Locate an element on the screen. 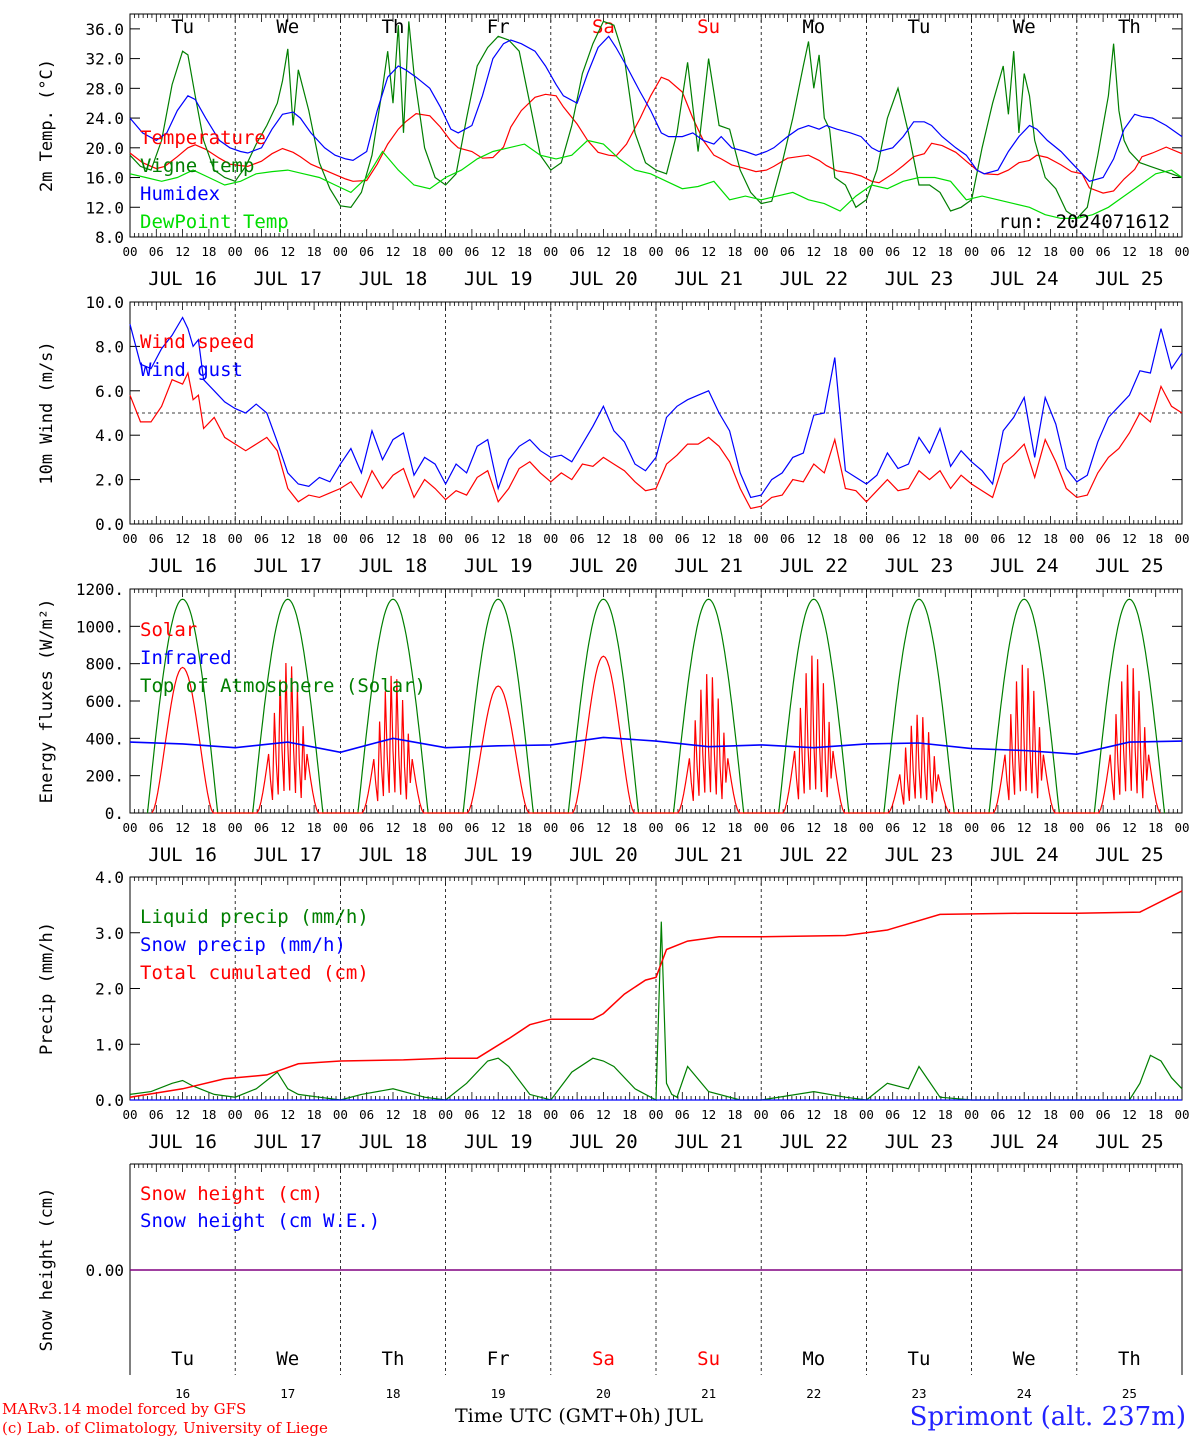  legend-entry: Snow precip (mm/h) is located at coordinates (243, 945).